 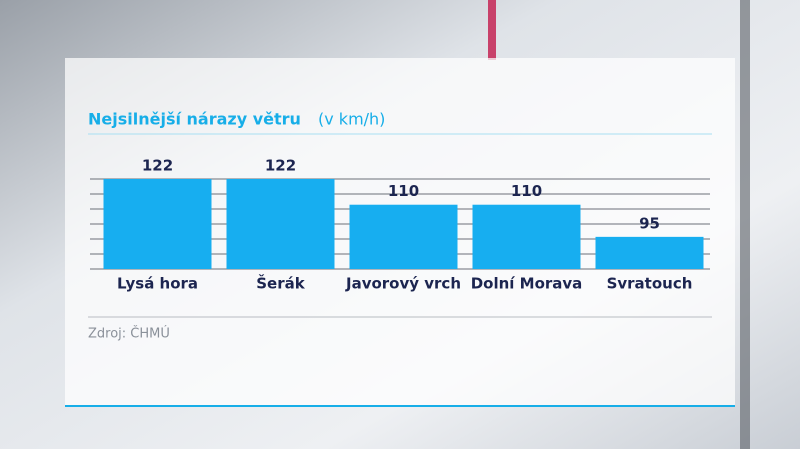 I want to click on chart-subtitle: (v km/h), so click(x=351, y=119).